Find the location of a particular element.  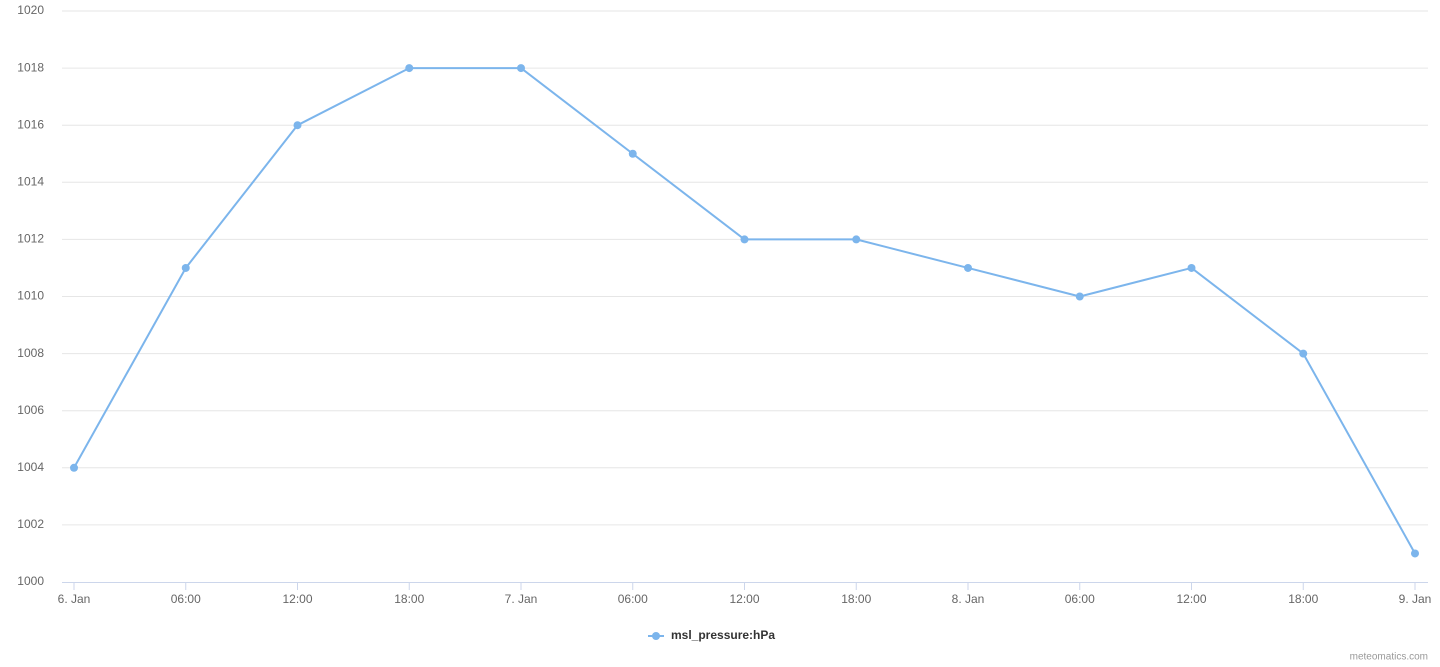

y-tick-label: 1000 is located at coordinates (30, 581).